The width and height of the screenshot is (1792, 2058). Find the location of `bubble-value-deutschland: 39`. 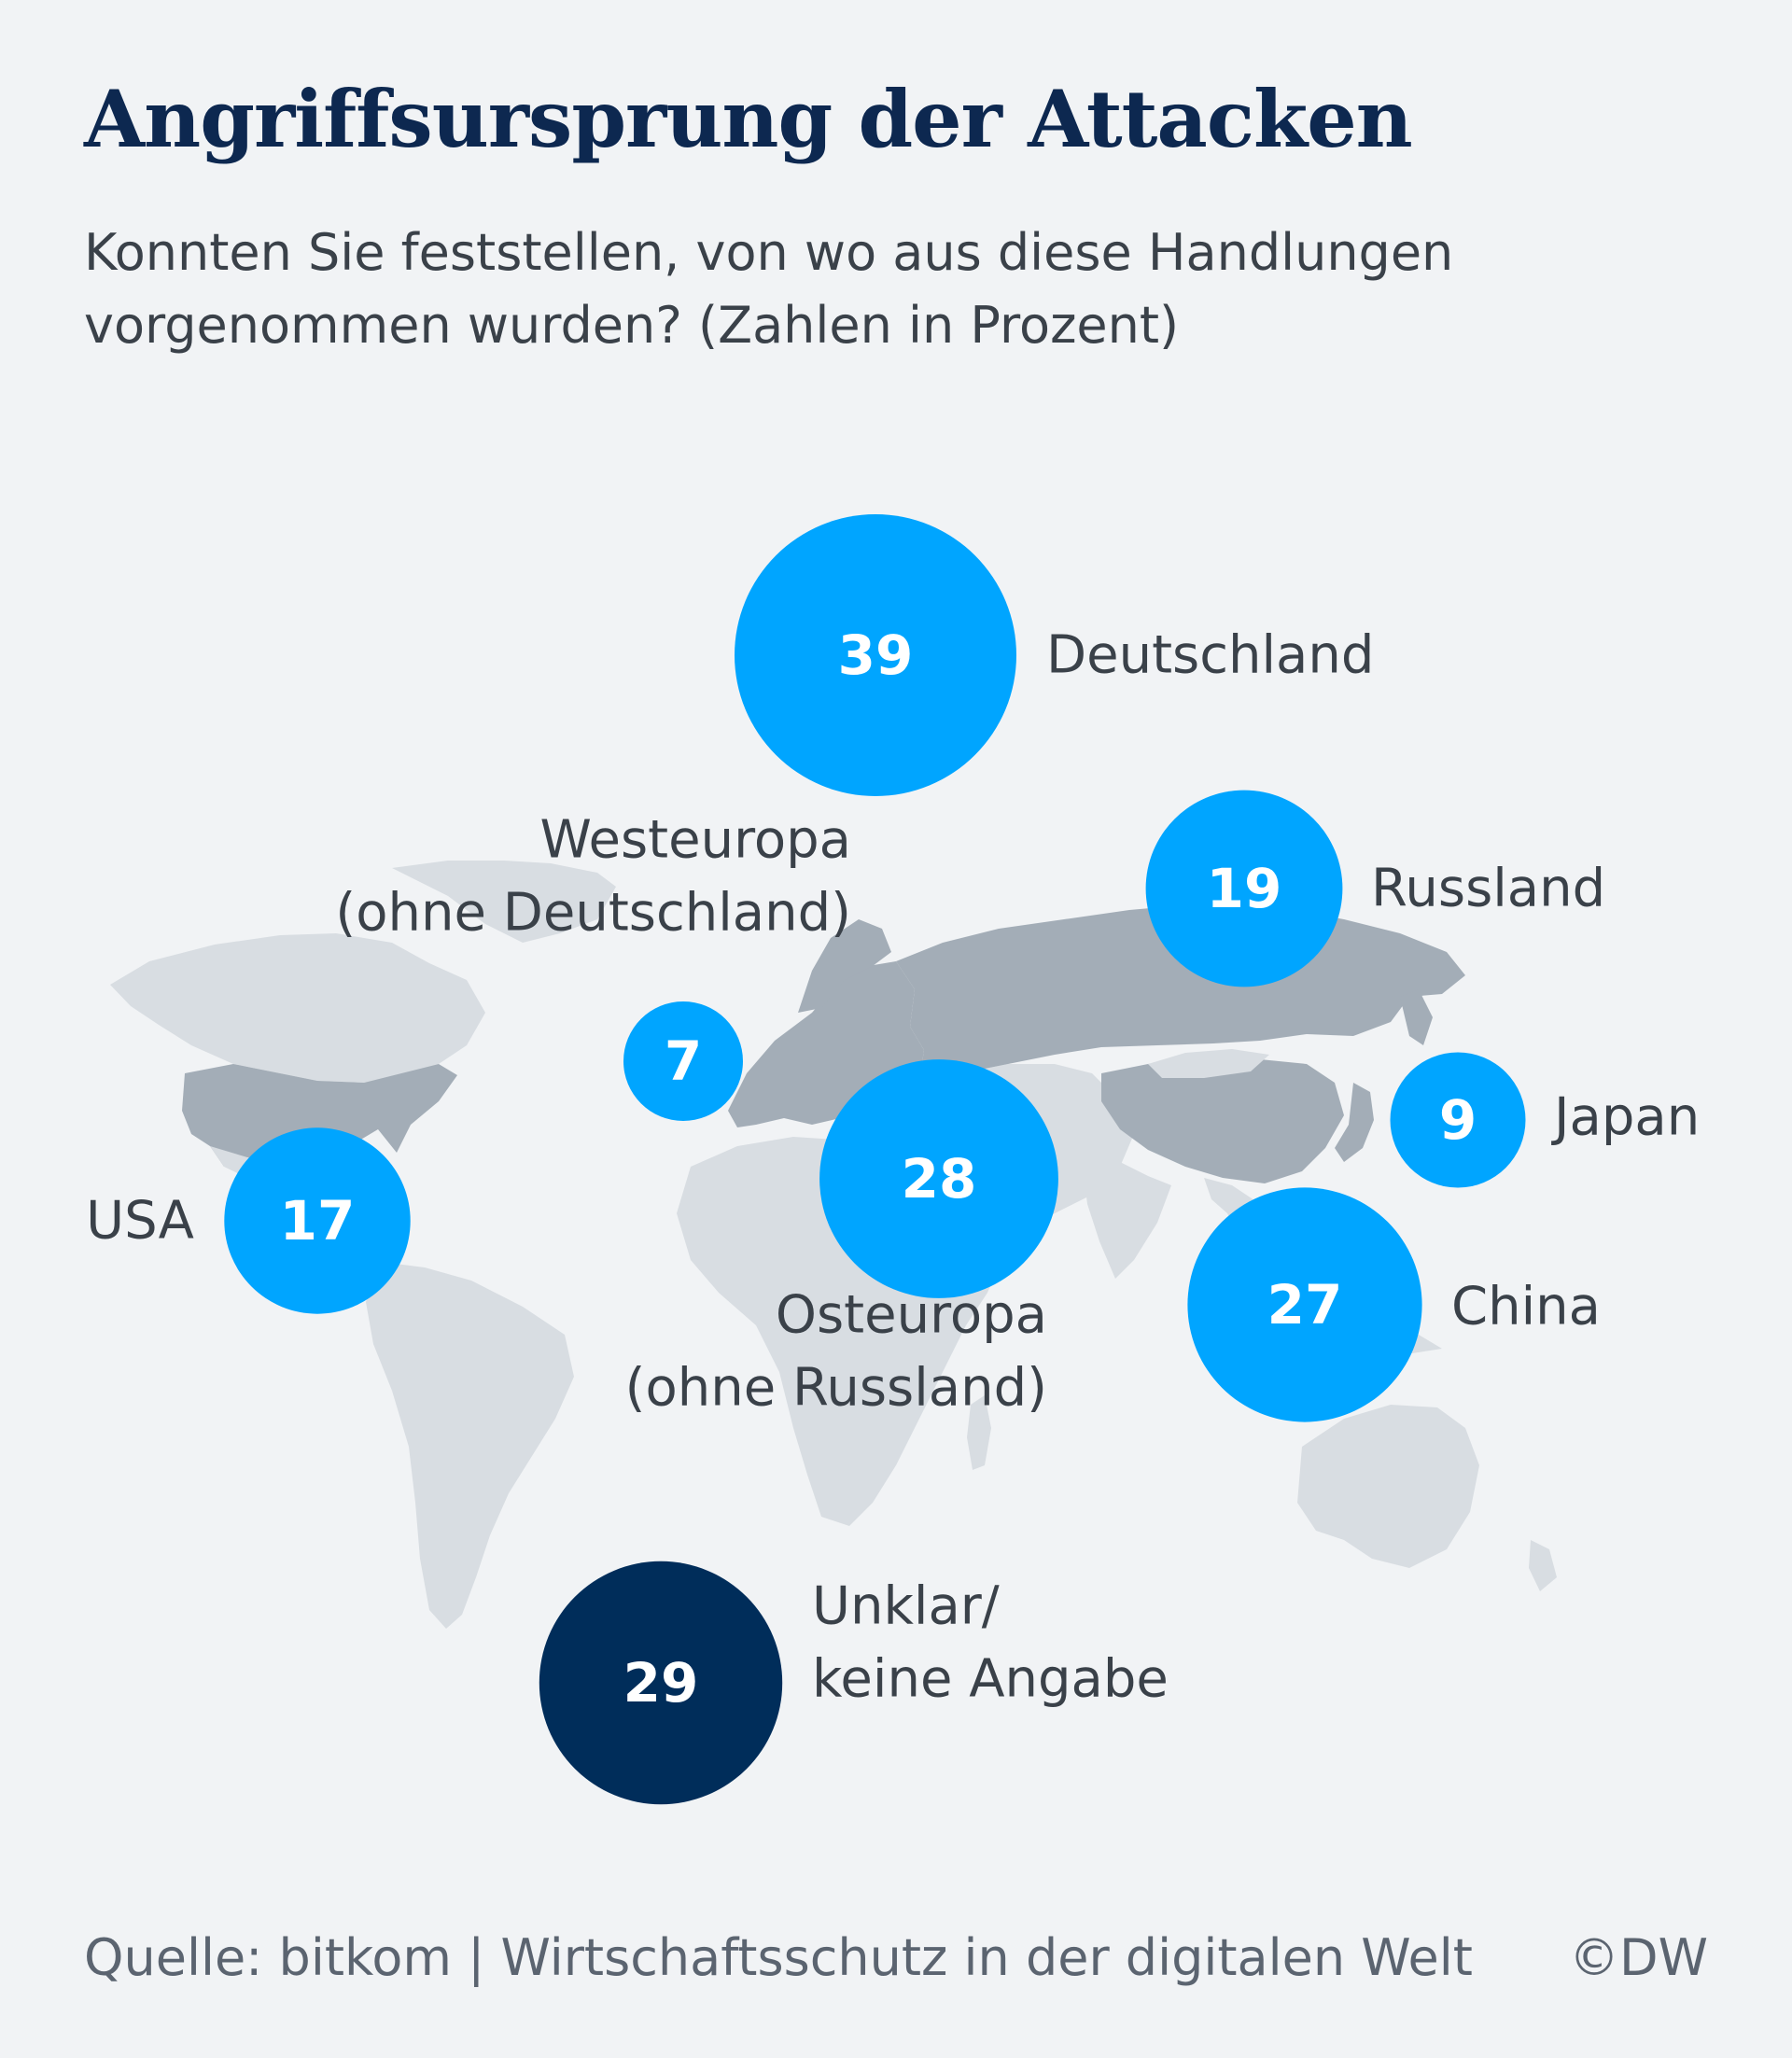

bubble-value-deutschland: 39 is located at coordinates (876, 655).